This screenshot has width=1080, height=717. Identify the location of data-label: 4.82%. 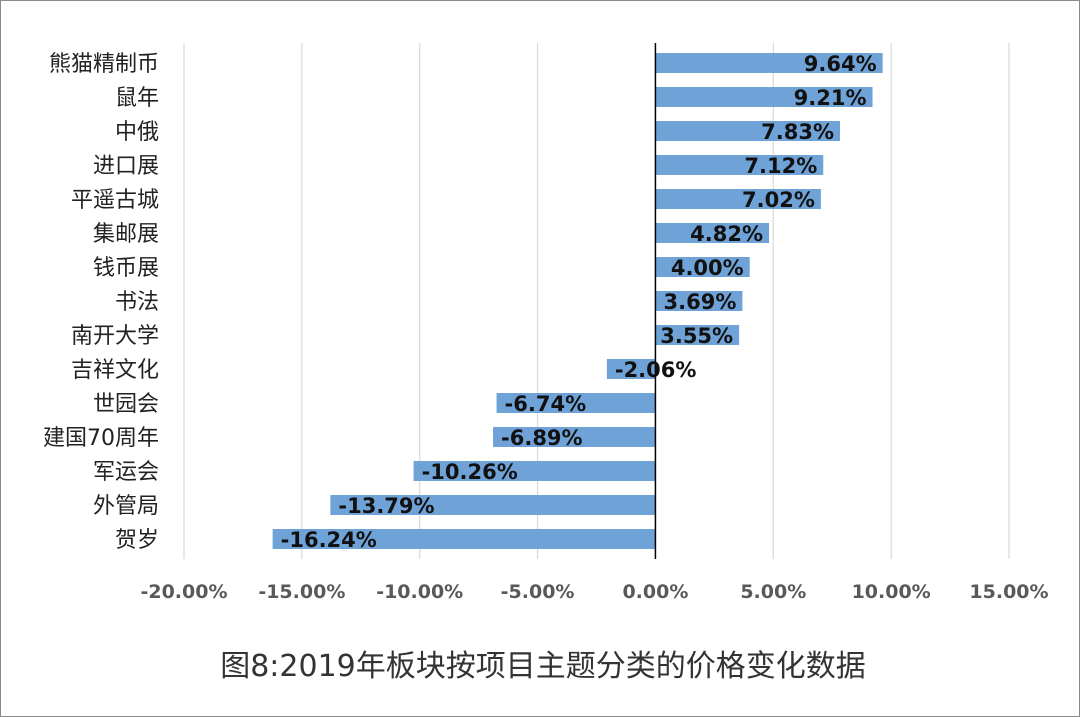
(726, 234).